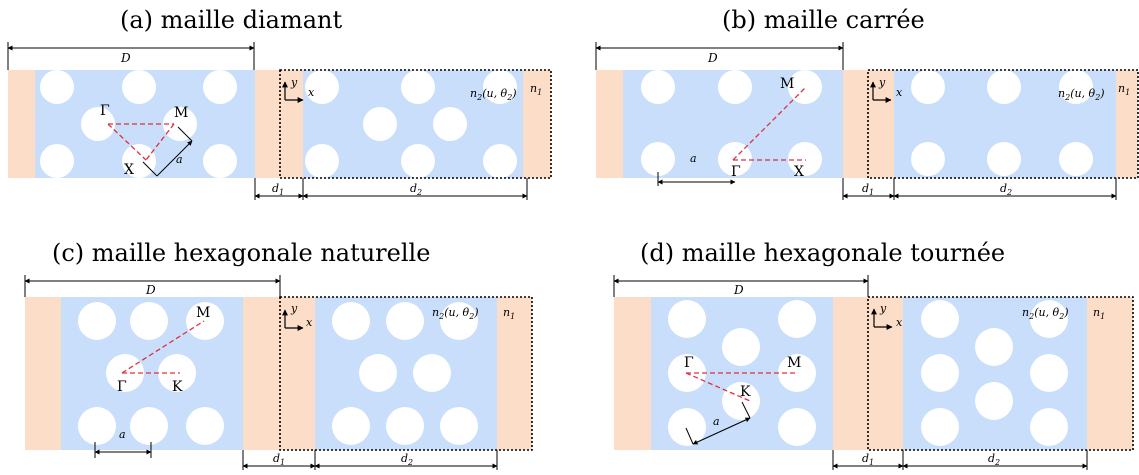 This screenshot has width=1139, height=475. I want to click on panel-a-dotted-frame, so click(415, 124).